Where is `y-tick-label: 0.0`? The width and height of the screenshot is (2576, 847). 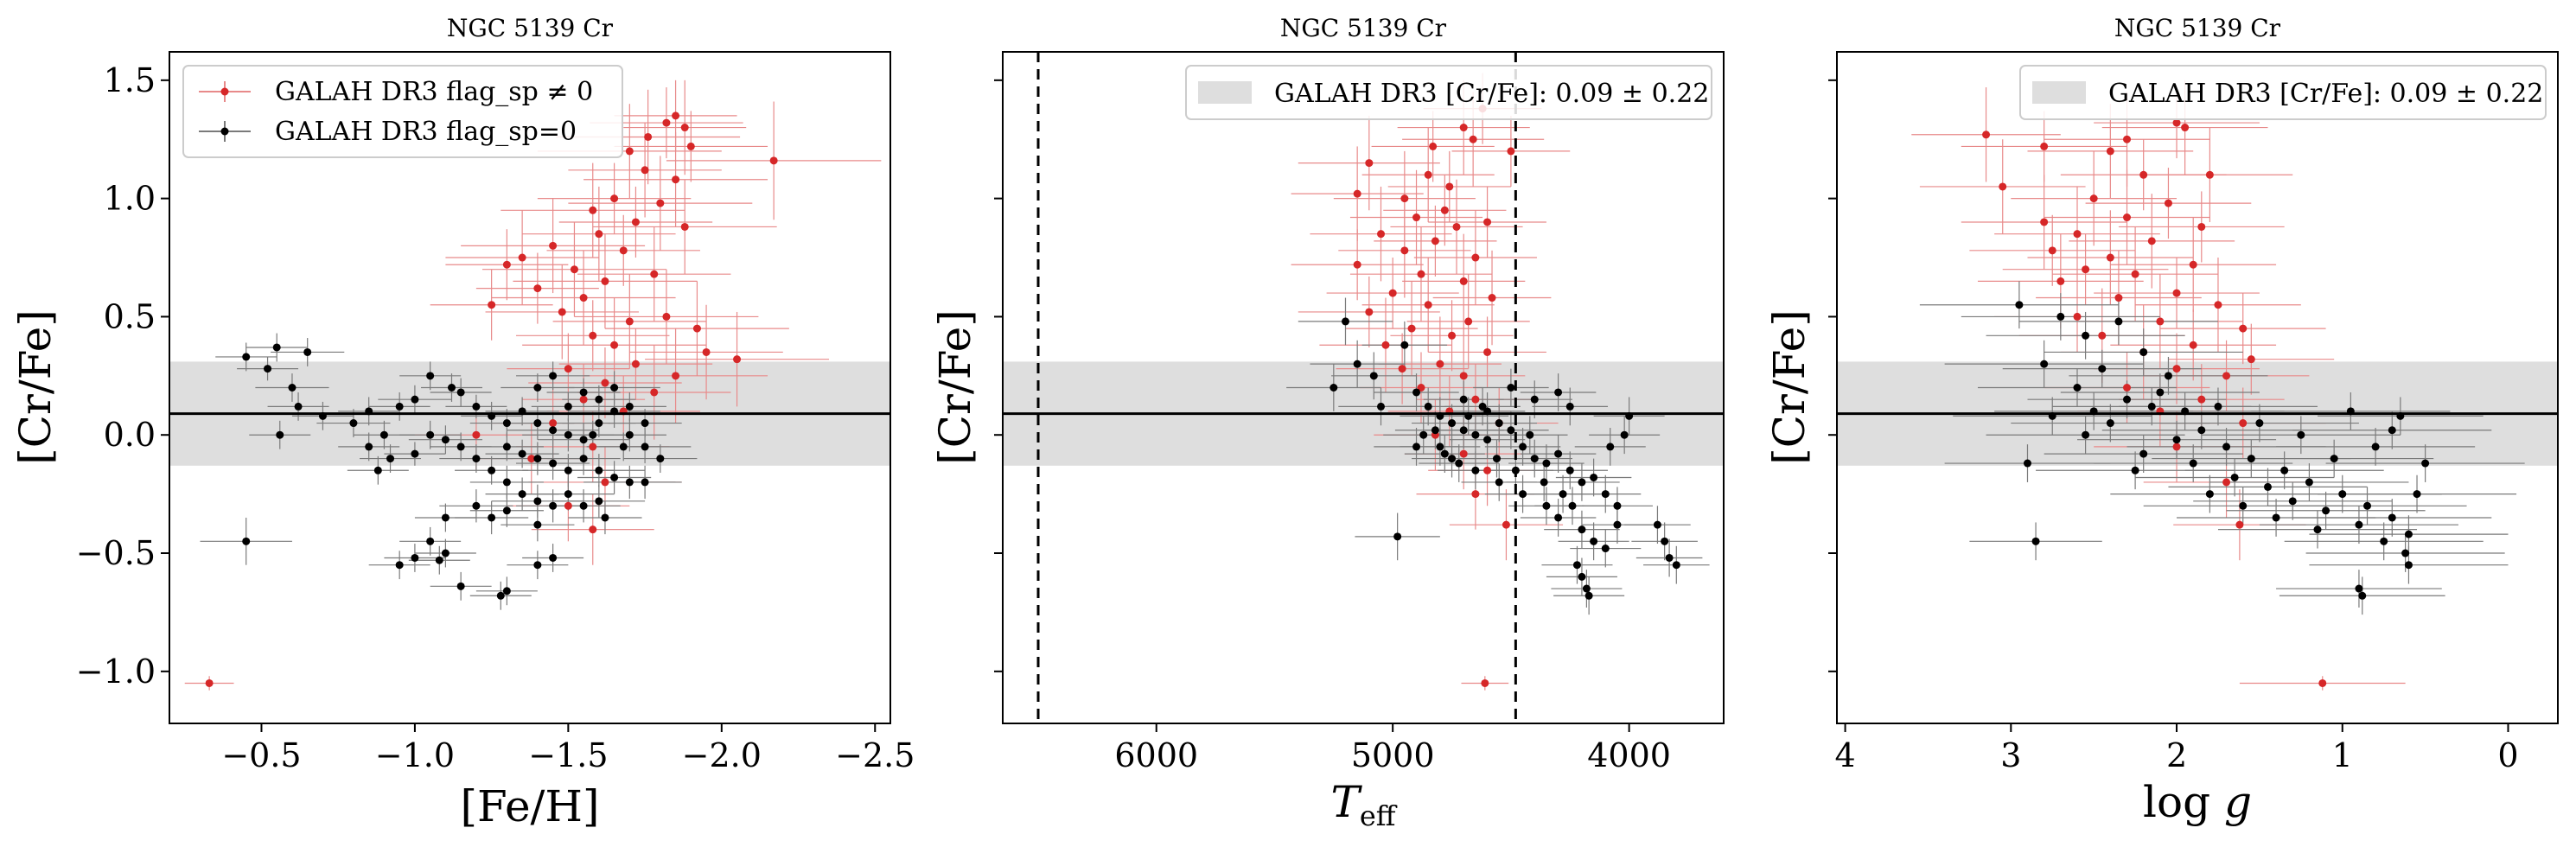
y-tick-label: 0.0 is located at coordinates (130, 435).